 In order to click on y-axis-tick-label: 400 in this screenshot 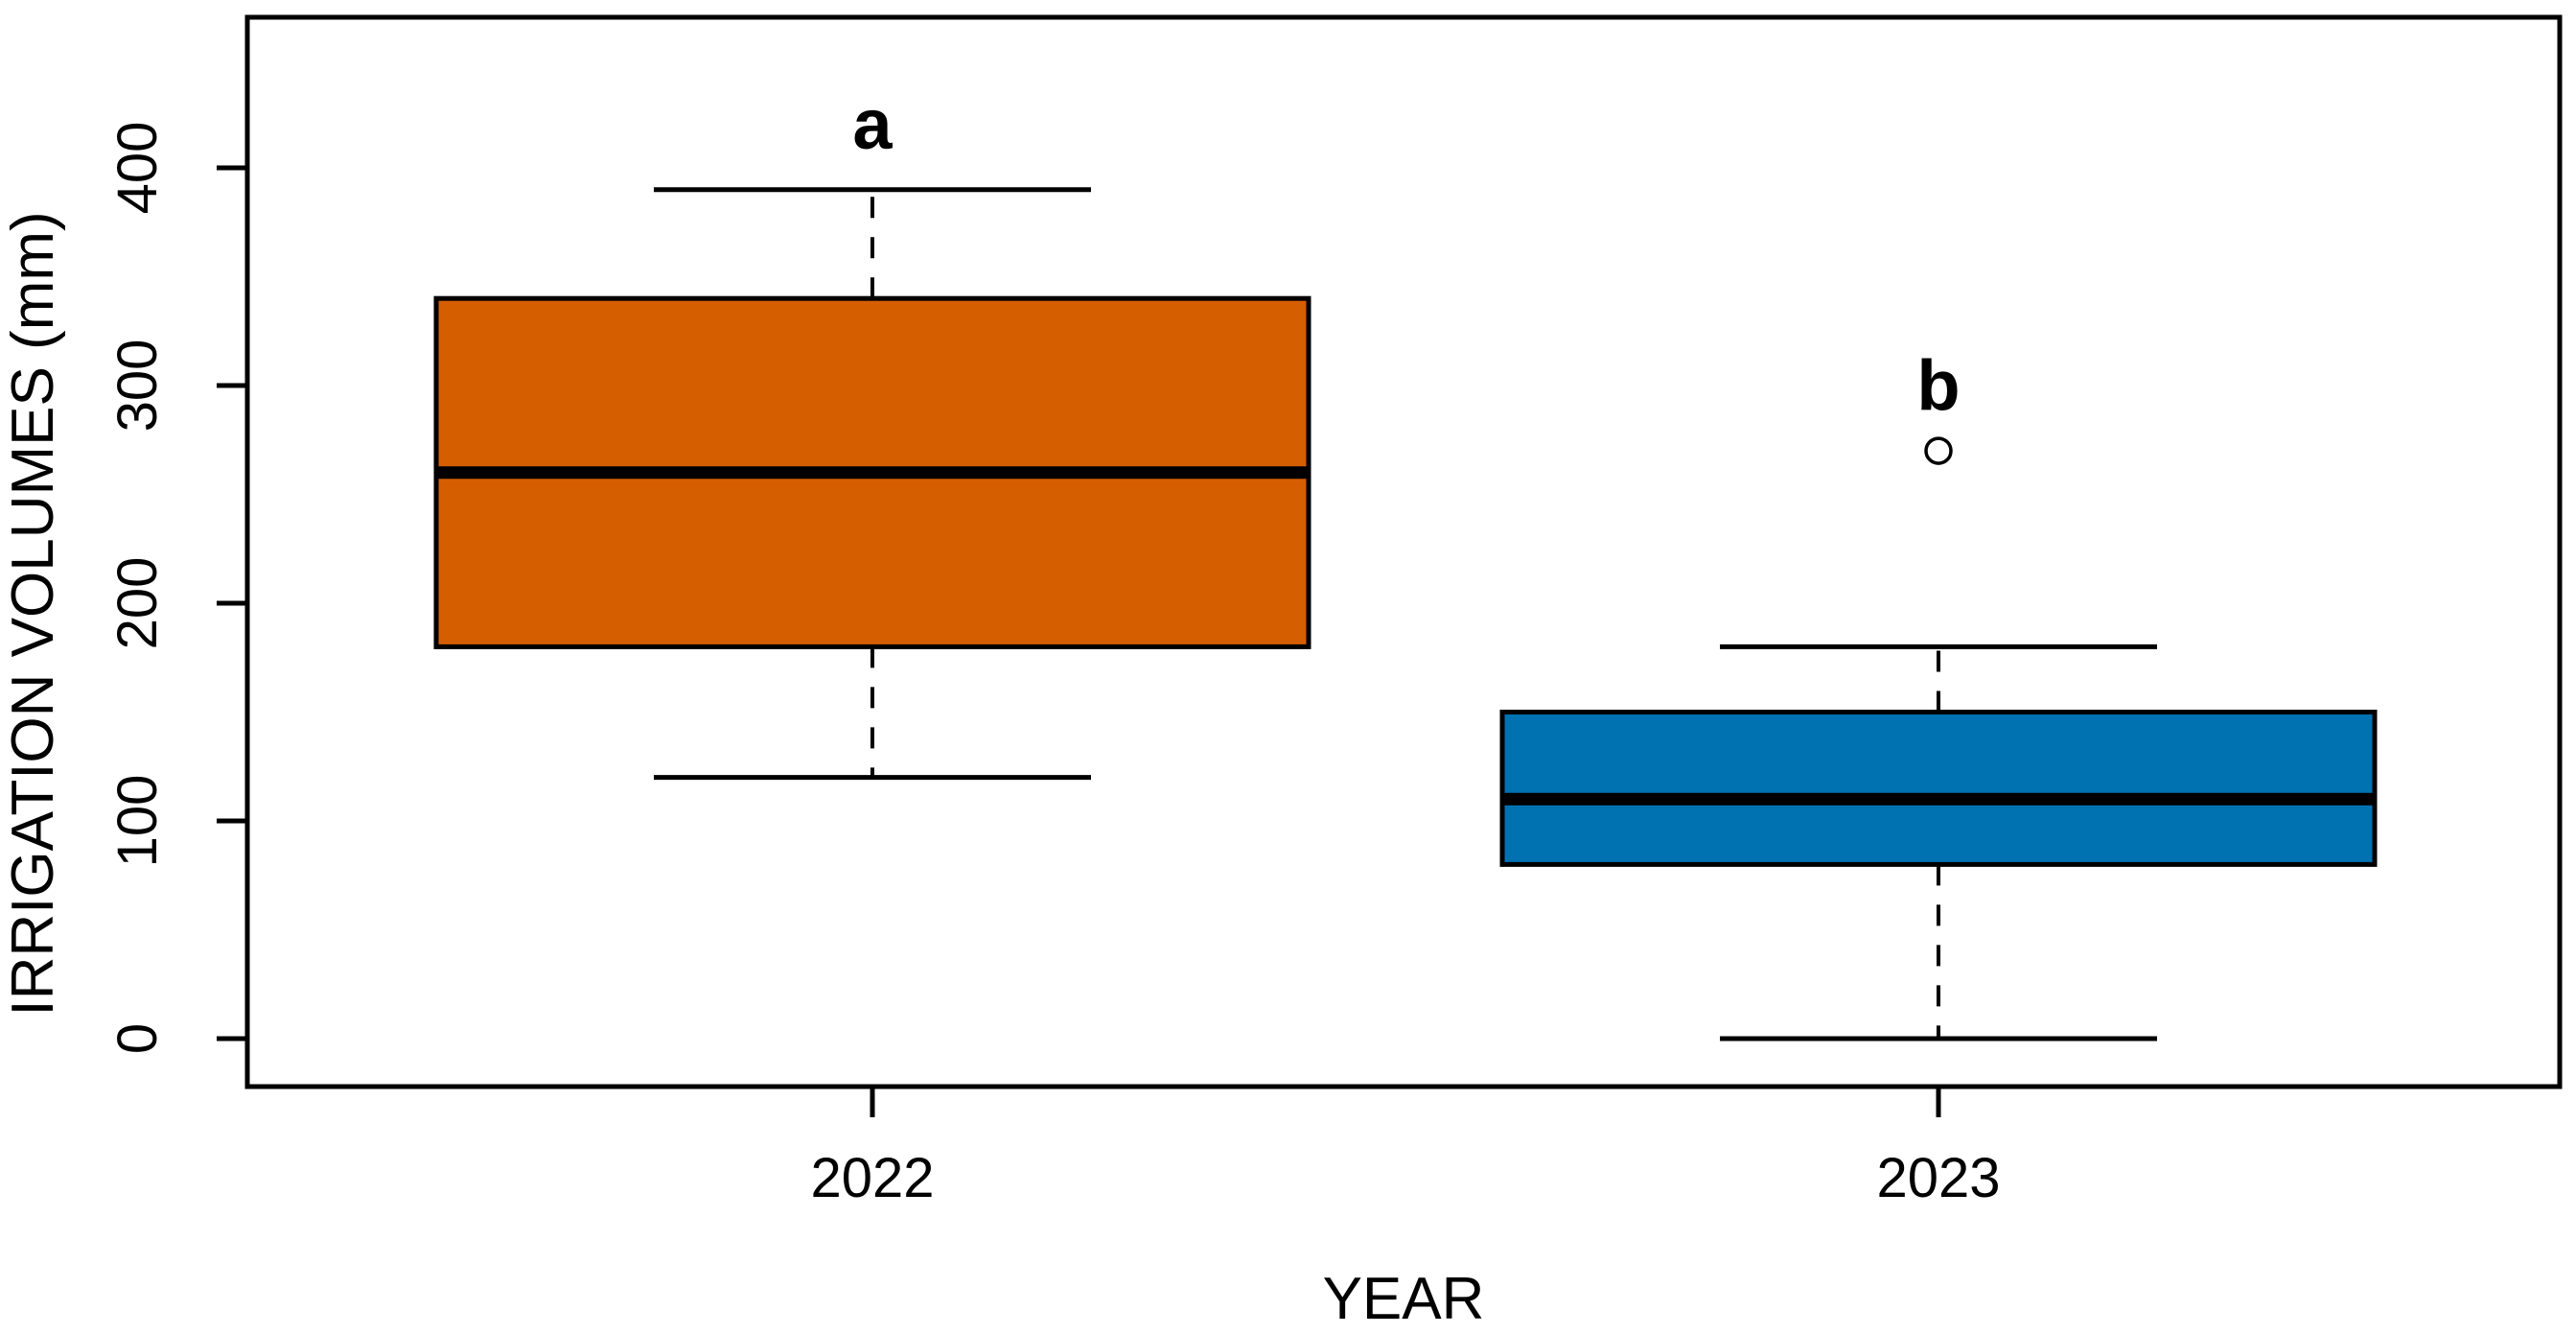, I will do `click(138, 169)`.